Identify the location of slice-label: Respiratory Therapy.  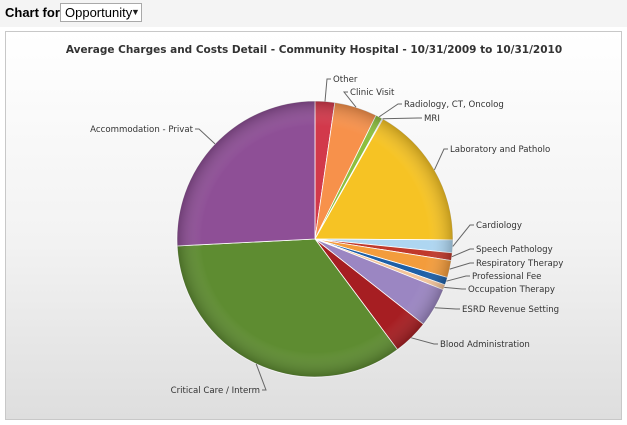
(519, 264).